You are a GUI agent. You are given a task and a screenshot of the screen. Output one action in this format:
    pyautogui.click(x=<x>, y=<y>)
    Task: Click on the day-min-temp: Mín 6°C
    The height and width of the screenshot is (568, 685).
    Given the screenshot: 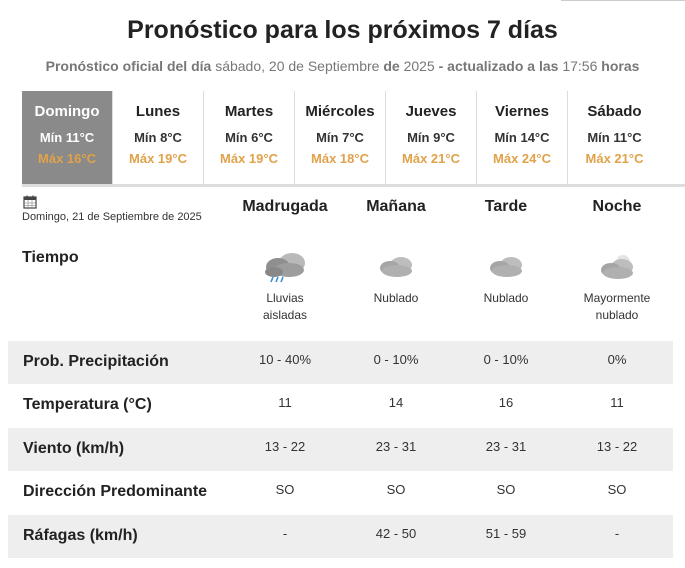 What is the action you would take?
    pyautogui.click(x=249, y=137)
    